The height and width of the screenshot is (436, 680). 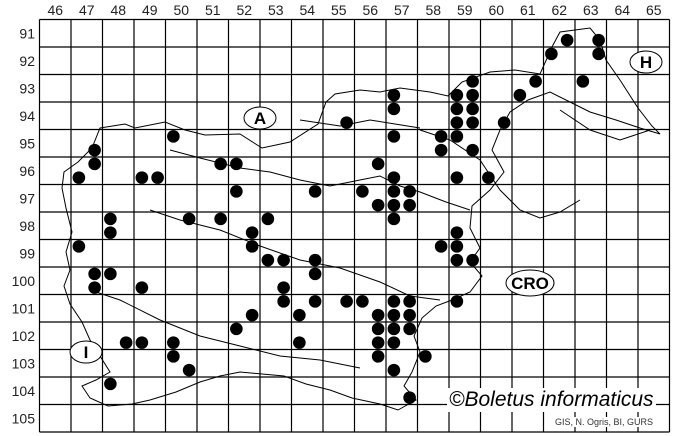 What do you see at coordinates (27, 198) in the screenshot?
I see `row-label: 97` at bounding box center [27, 198].